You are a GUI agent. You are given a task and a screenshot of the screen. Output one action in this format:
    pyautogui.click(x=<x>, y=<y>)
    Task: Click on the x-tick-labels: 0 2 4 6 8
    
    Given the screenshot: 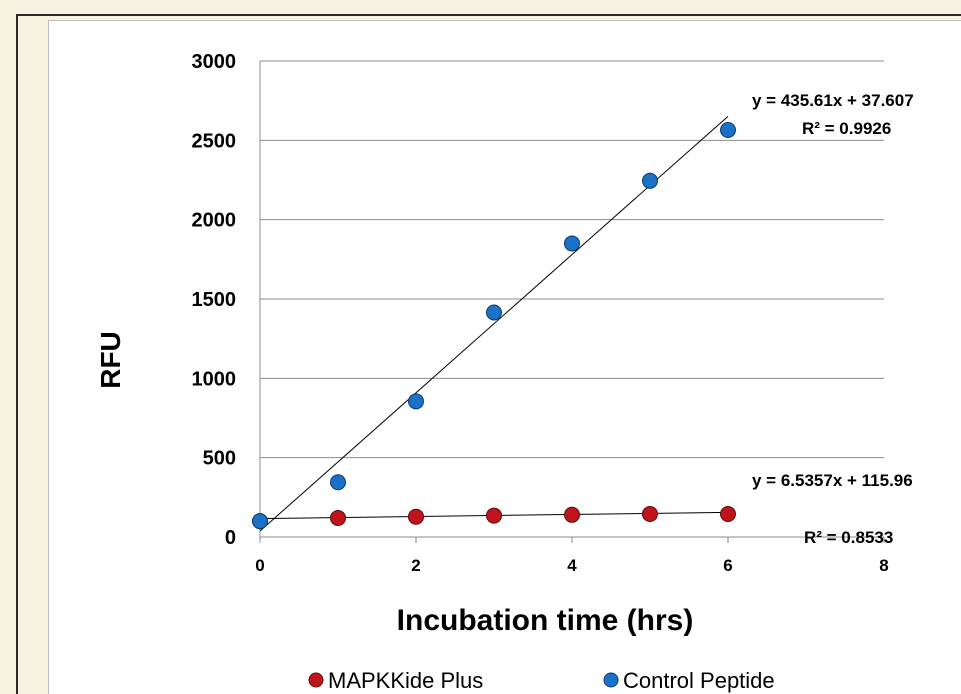 What is the action you would take?
    pyautogui.click(x=571, y=565)
    